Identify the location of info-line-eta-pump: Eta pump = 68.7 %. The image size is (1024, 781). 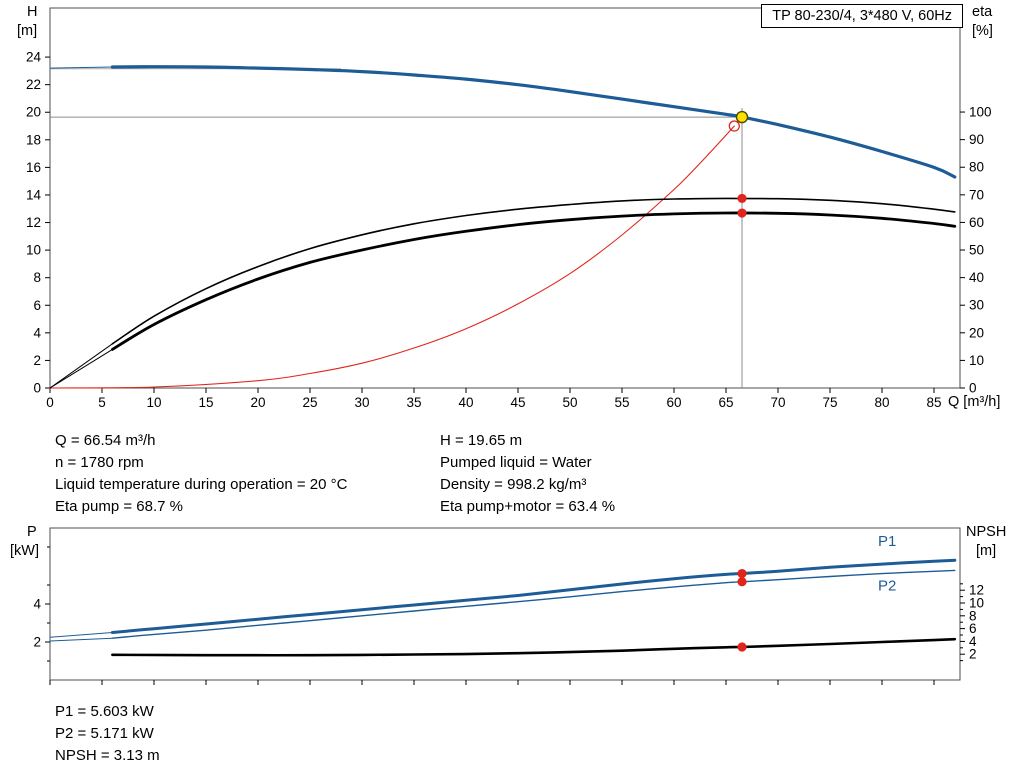
(119, 506).